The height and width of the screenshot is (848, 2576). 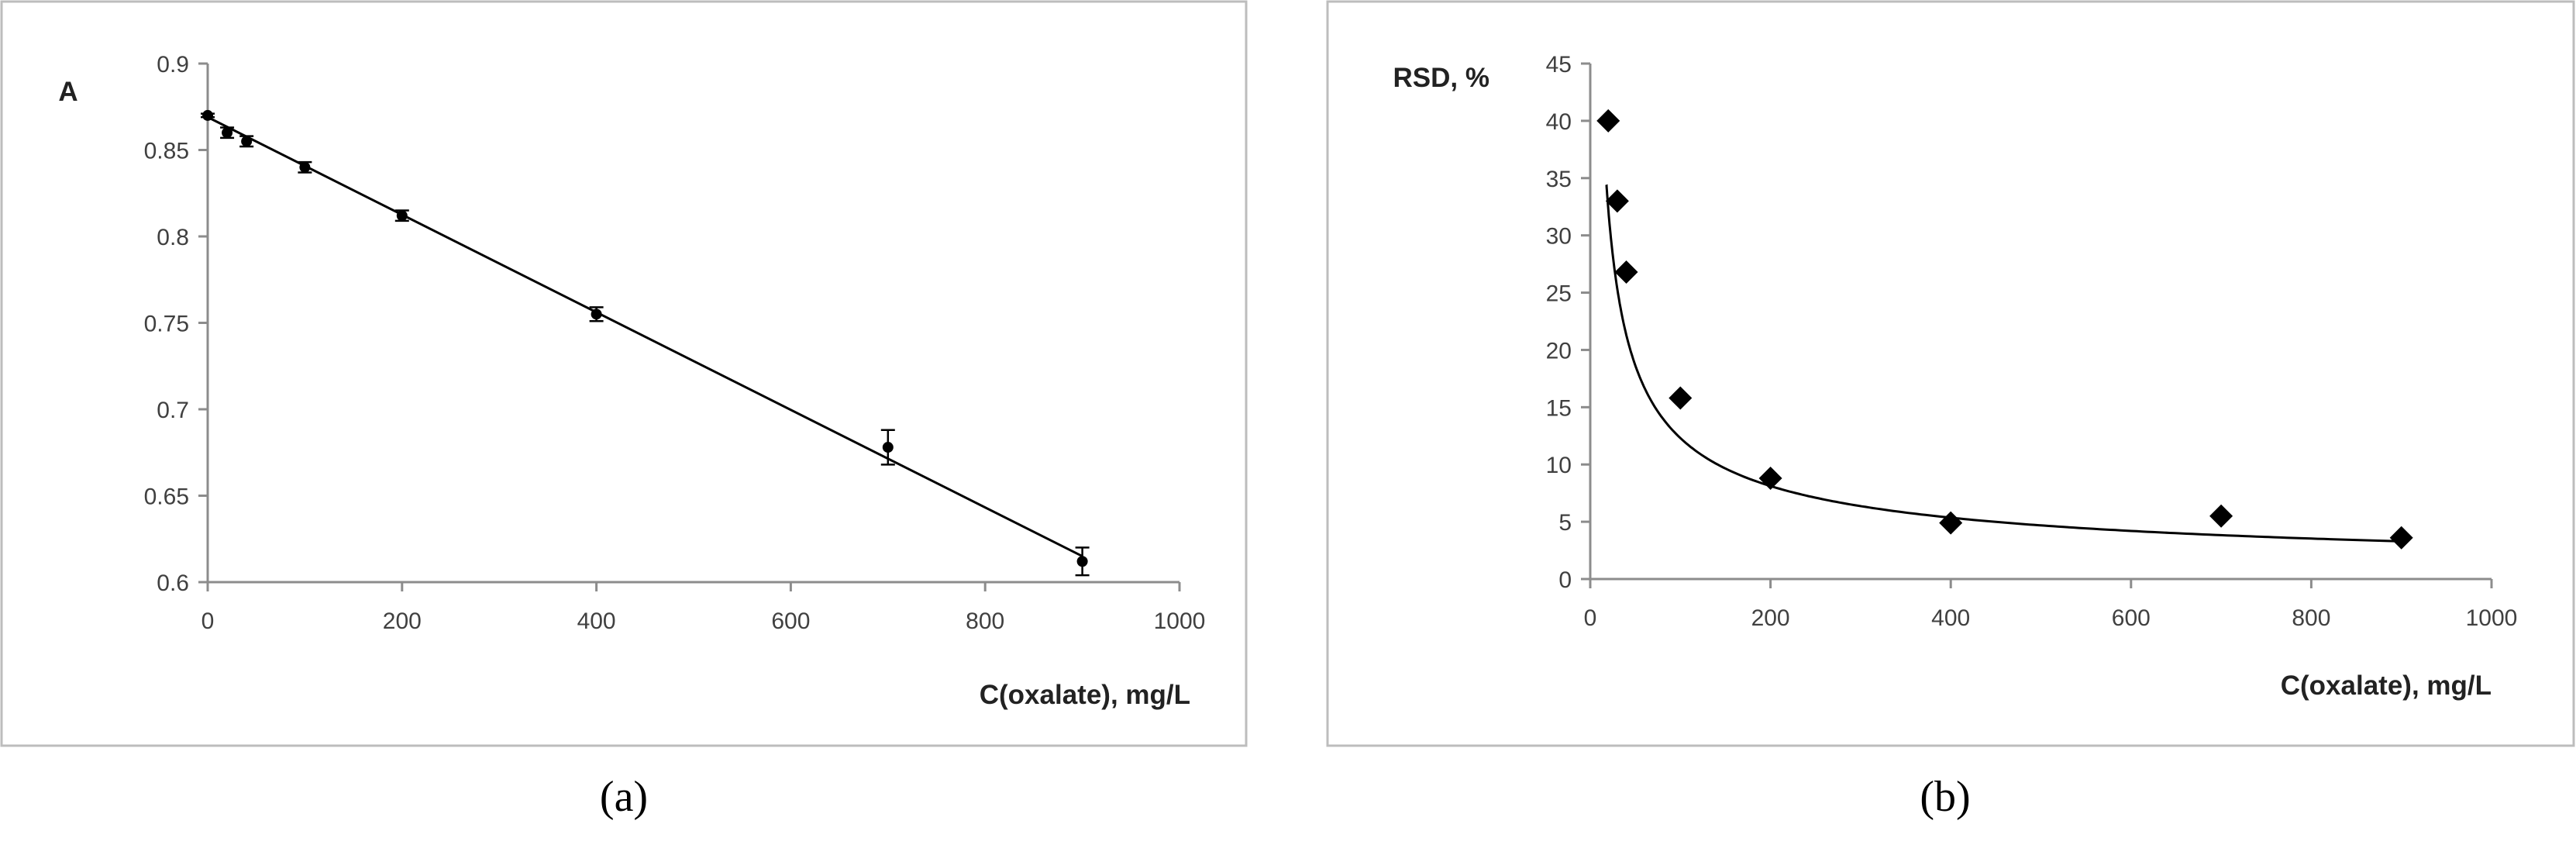 What do you see at coordinates (173, 65) in the screenshot?
I see `y-tick-label: 0.9` at bounding box center [173, 65].